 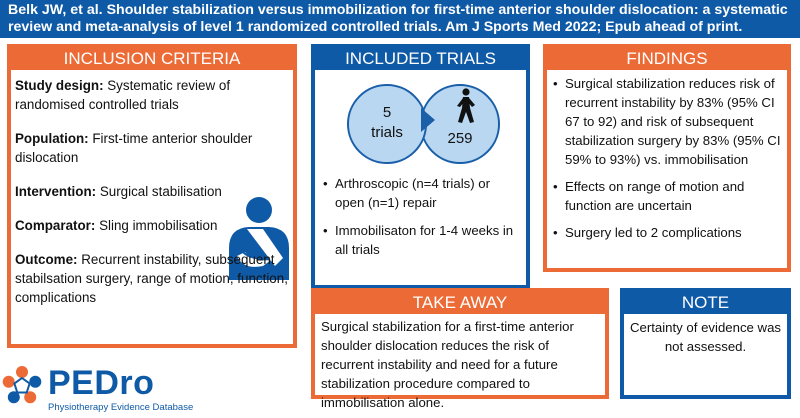 What do you see at coordinates (387, 132) in the screenshot?
I see `trial-unit: trials` at bounding box center [387, 132].